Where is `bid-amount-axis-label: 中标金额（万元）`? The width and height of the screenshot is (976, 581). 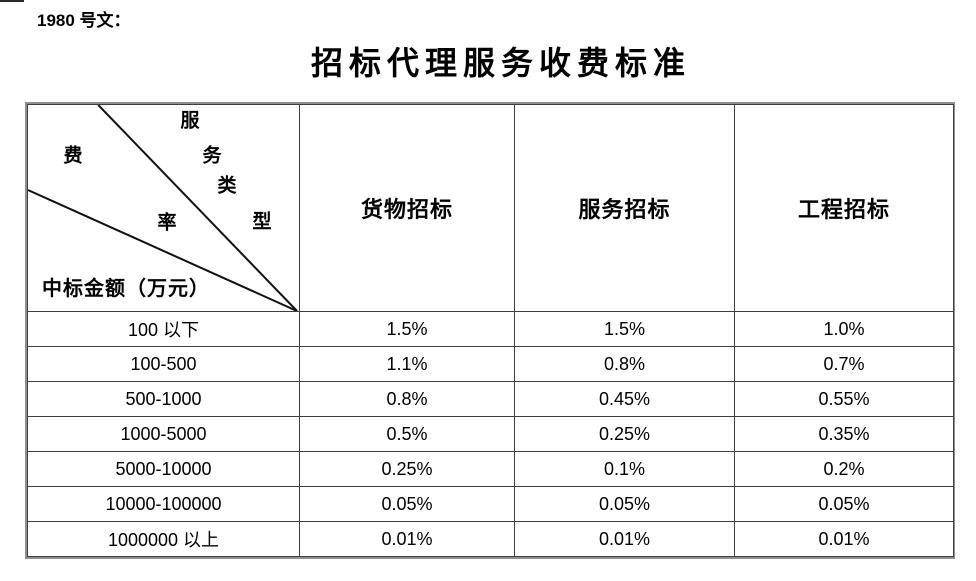
bid-amount-axis-label: 中标金额（万元） is located at coordinates (126, 289).